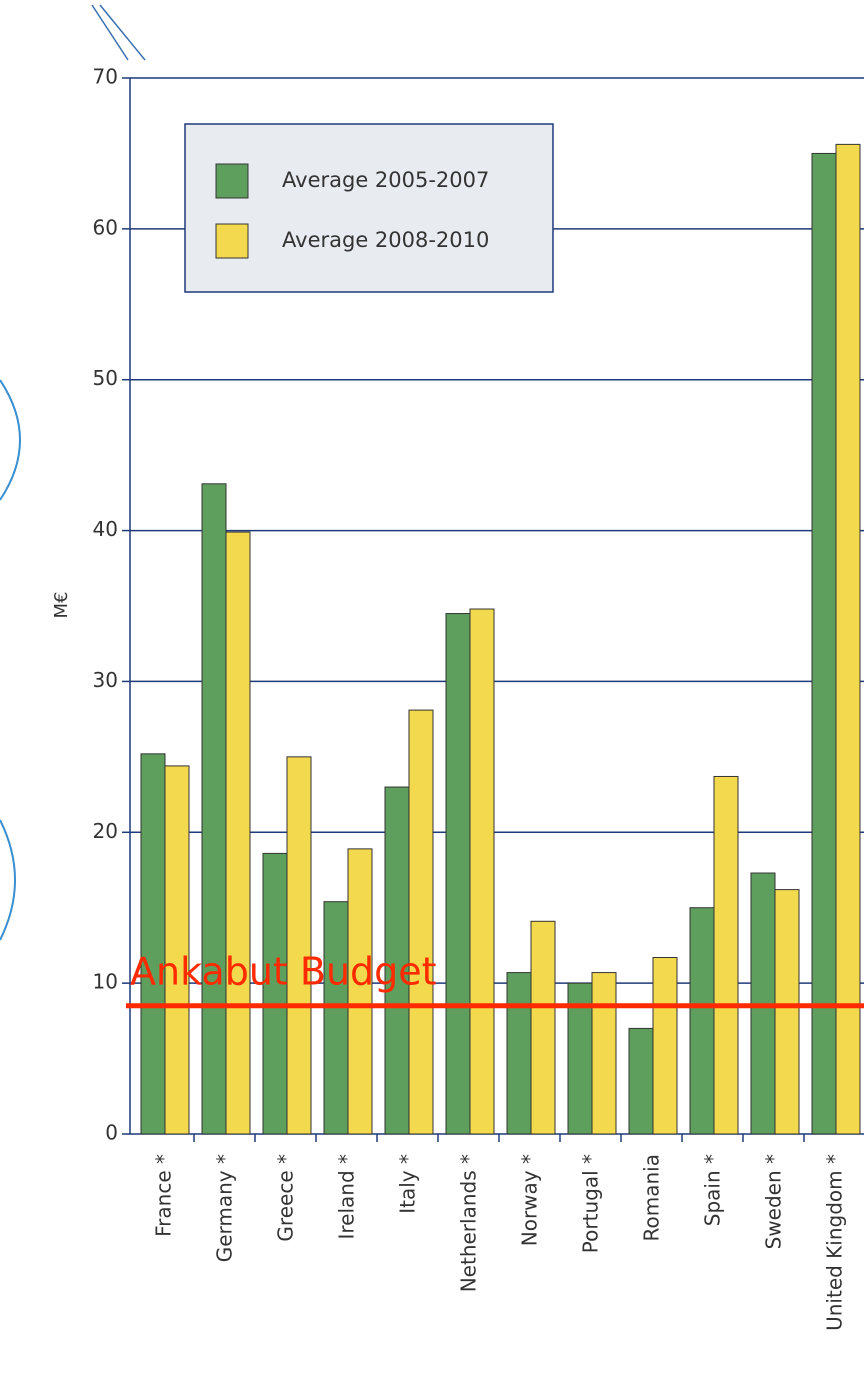  What do you see at coordinates (774, 1201) in the screenshot?
I see `x-tick-label: Sweden *` at bounding box center [774, 1201].